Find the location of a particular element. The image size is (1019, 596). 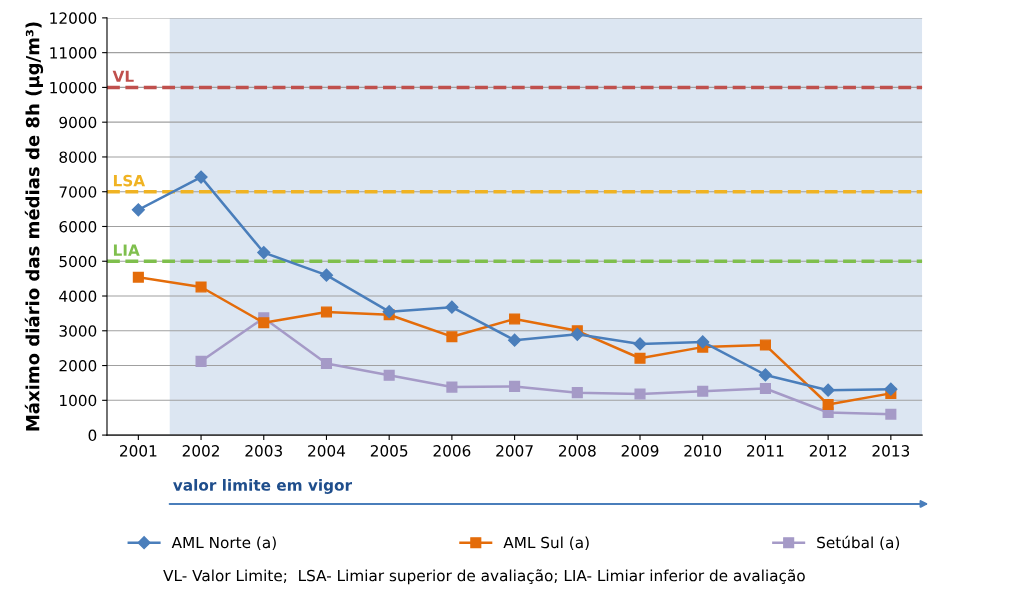

ref-line-label: LIA is located at coordinates (126, 250).